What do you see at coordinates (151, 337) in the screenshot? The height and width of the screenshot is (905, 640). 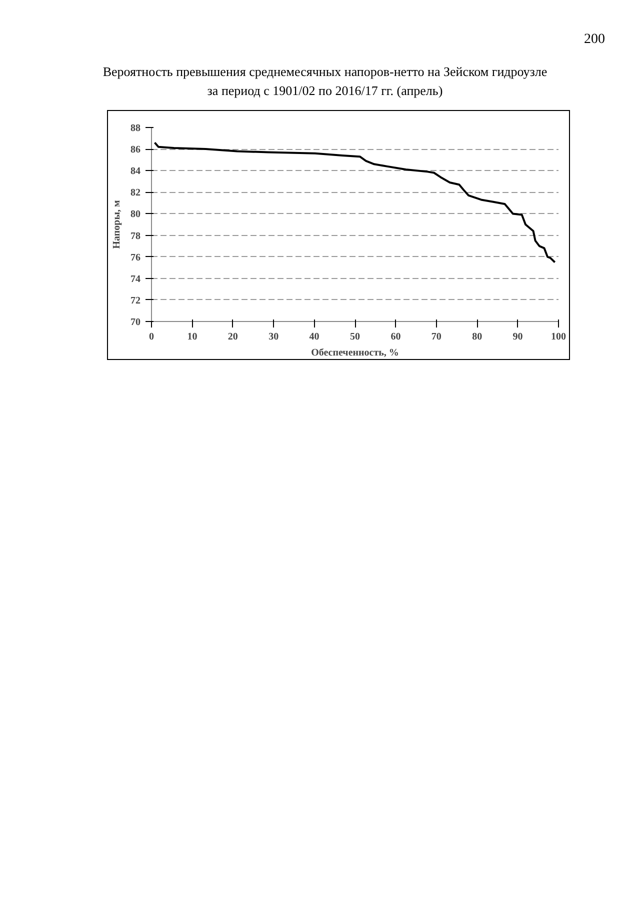 I see `x-tick-label: 0` at bounding box center [151, 337].